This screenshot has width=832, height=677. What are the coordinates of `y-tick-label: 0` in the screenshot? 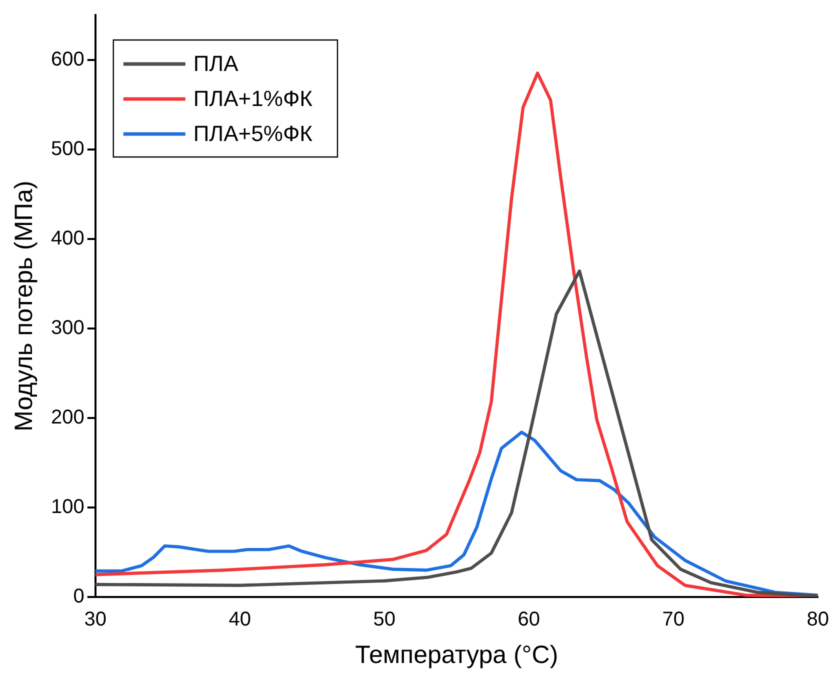 It's located at (78, 597).